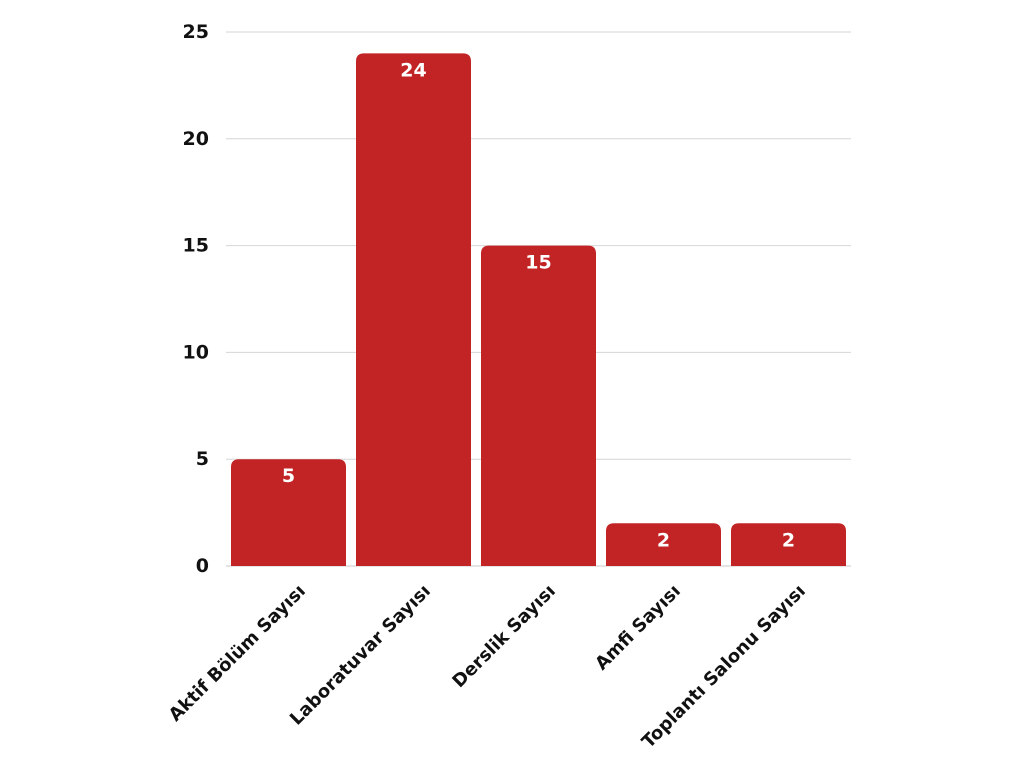  Describe the element at coordinates (360, 655) in the screenshot. I see `x-category-label: Laboratuvar Sayısı` at that location.